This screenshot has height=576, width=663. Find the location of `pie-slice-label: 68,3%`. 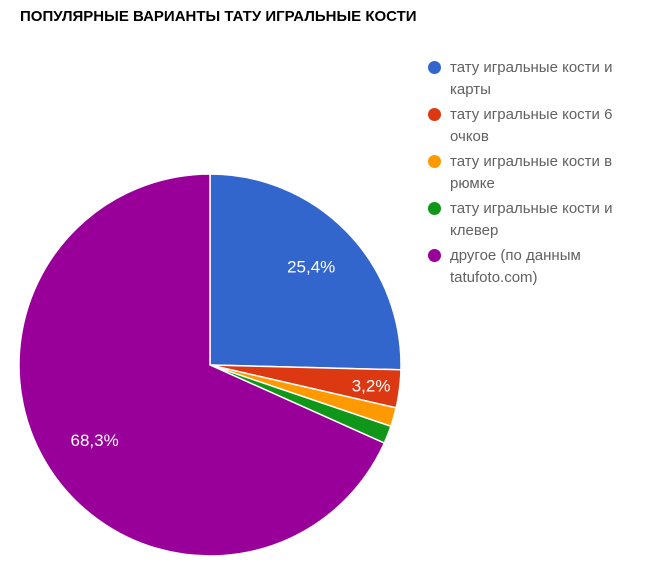

pie-slice-label: 68,3% is located at coordinates (94, 440).